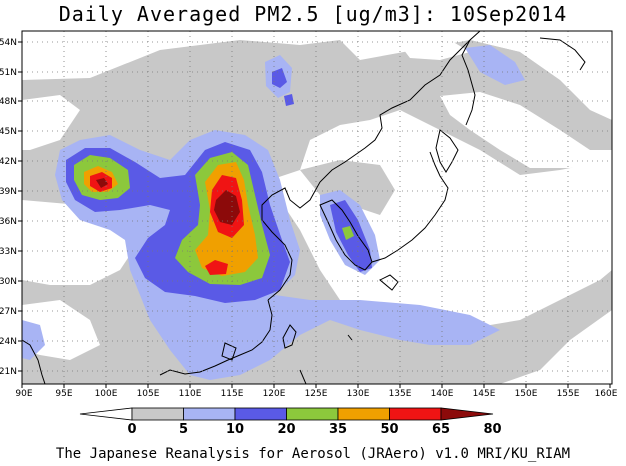  What do you see at coordinates (389, 429) in the screenshot?
I see `colorbar-label: 50` at bounding box center [389, 429].